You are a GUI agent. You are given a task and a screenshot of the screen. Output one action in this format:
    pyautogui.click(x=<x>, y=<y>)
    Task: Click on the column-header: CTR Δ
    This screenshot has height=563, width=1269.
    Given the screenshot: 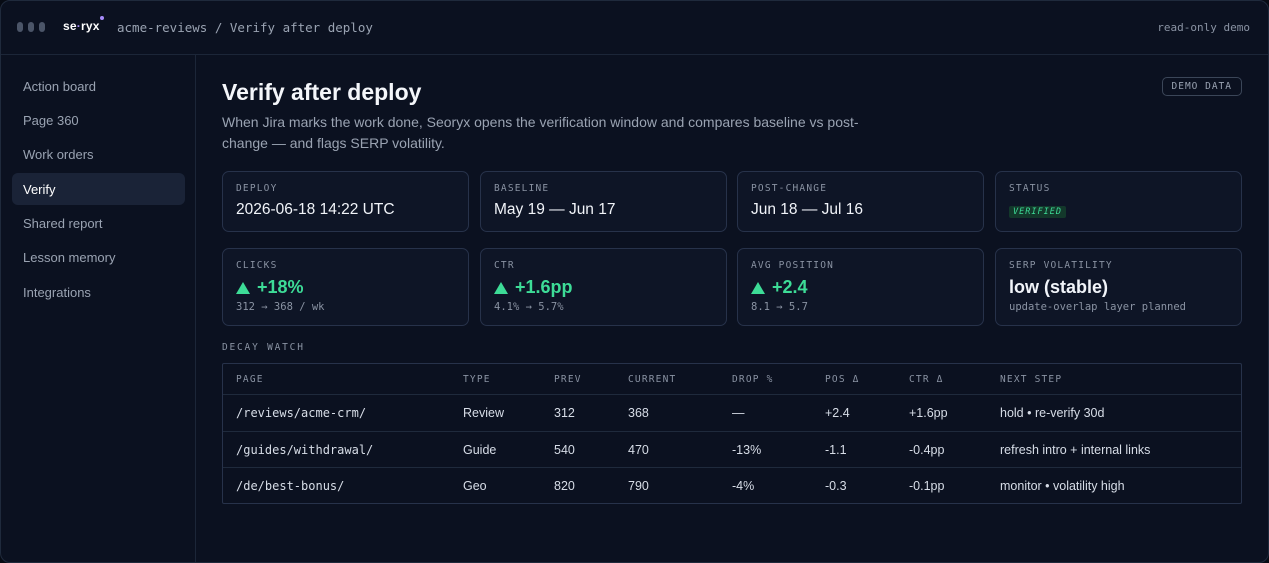 What is the action you would take?
    pyautogui.click(x=926, y=379)
    